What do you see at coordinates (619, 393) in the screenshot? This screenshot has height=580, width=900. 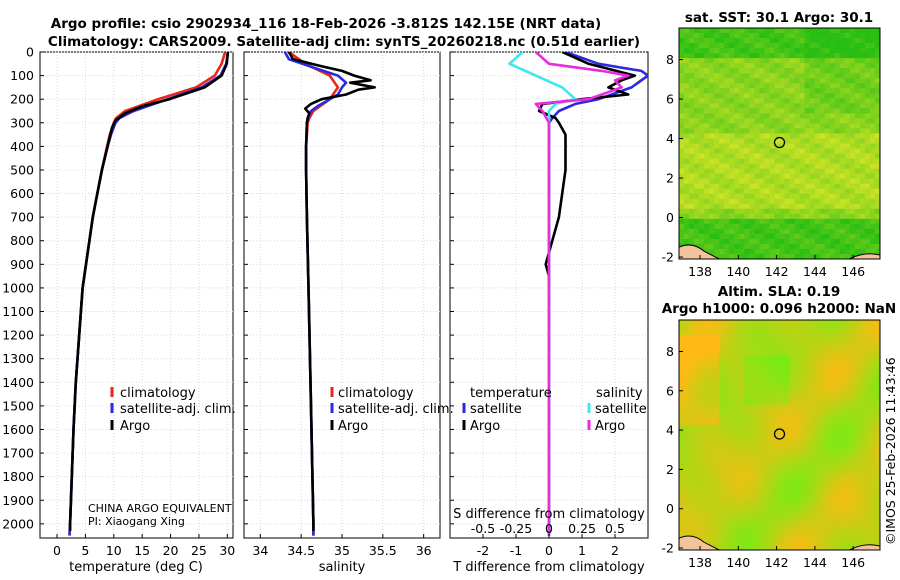 I see `legend-title-salinity: salinity` at bounding box center [619, 393].